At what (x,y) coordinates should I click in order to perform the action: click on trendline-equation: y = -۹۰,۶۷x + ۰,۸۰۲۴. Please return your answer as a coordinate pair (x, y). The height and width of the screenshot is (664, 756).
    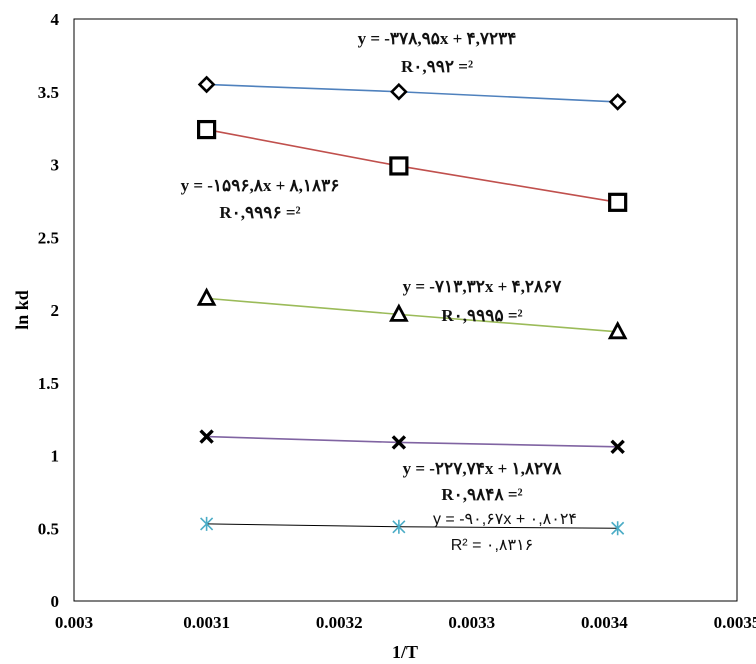
    Looking at the image, I should click on (505, 519).